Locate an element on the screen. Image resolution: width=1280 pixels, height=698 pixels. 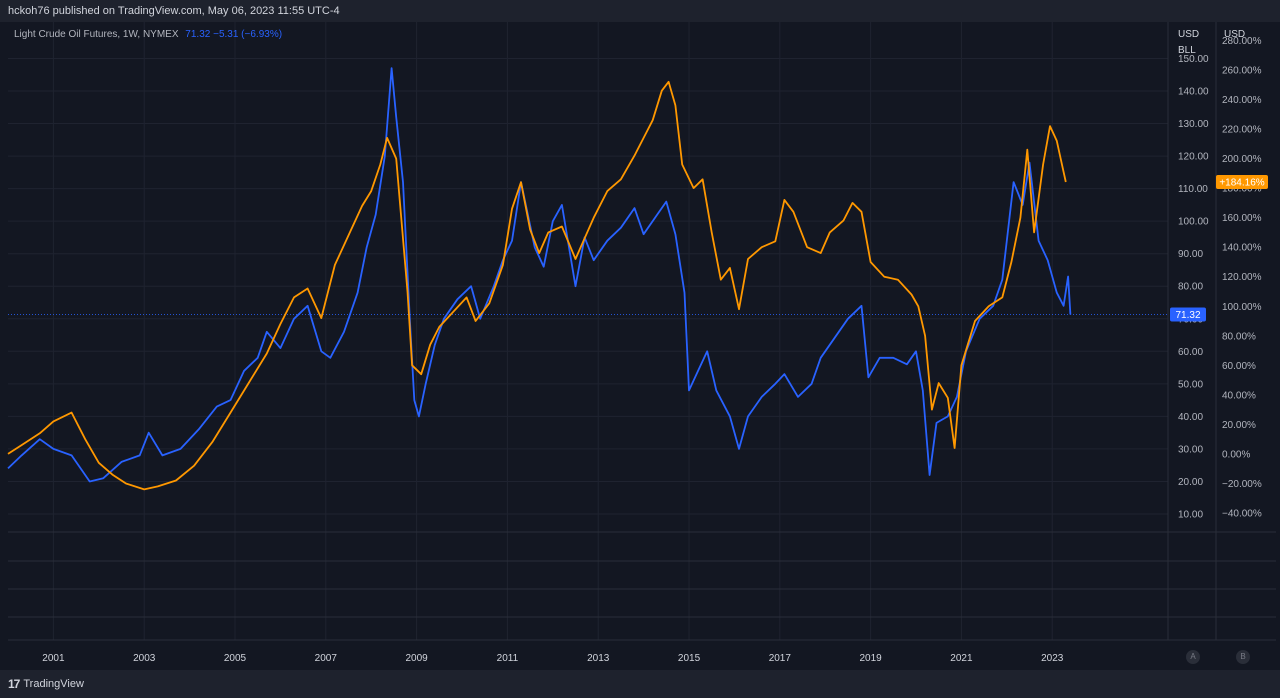
left-axis-tick-label: 90.00 is located at coordinates (1190, 254).